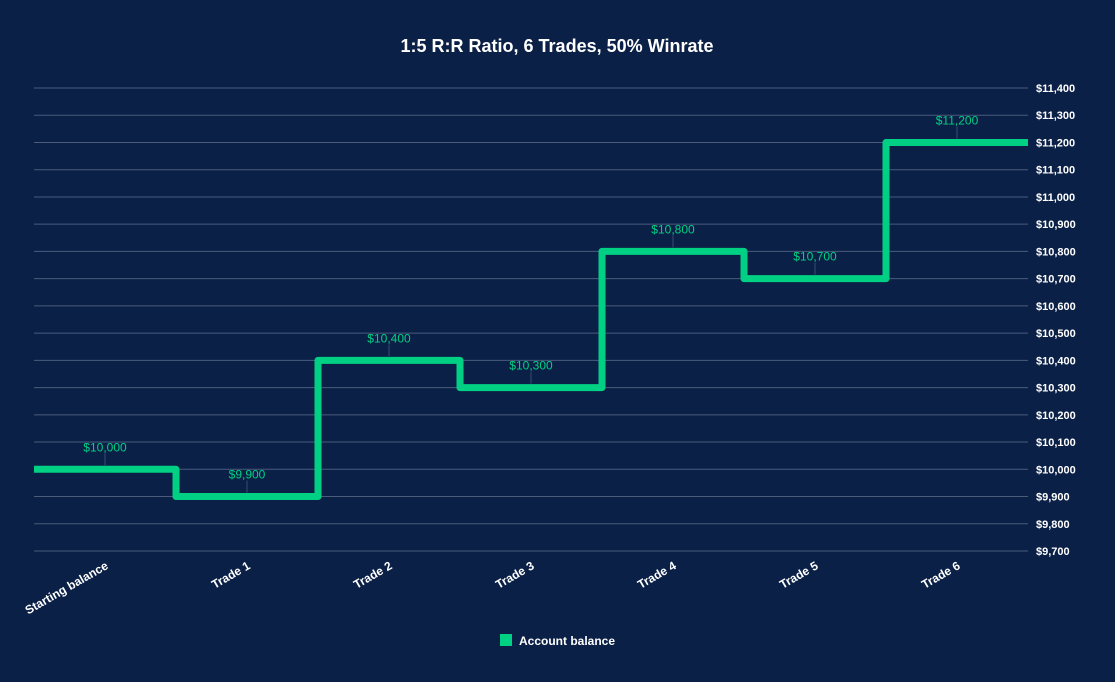 The height and width of the screenshot is (682, 1115). I want to click on data-label: $9,900, so click(247, 475).